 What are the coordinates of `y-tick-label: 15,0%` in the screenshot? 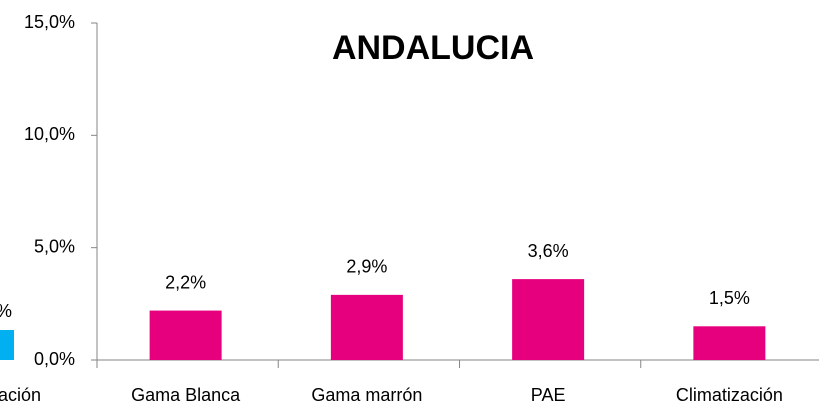 It's located at (49, 22).